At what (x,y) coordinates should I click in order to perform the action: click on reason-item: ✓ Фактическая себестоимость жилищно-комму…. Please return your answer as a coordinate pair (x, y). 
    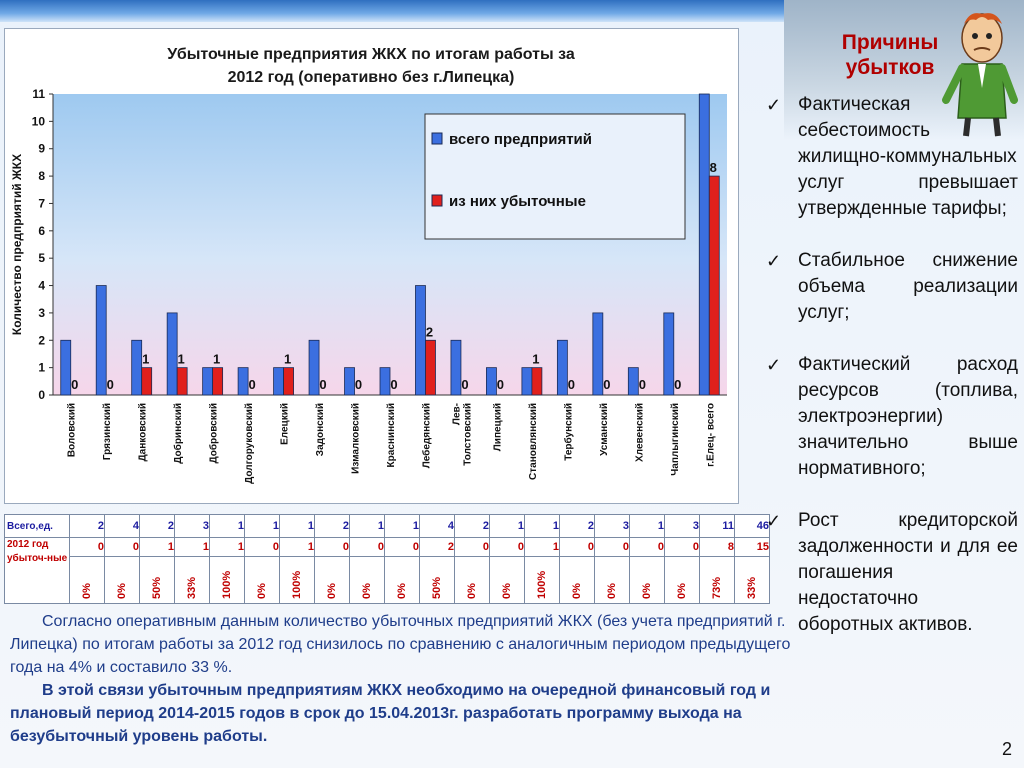
    Looking at the image, I should click on (892, 157).